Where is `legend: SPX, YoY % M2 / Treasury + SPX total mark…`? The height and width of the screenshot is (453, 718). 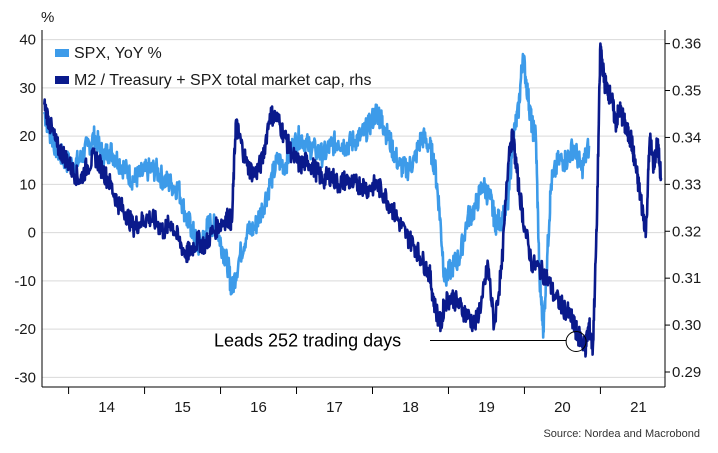 legend: SPX, YoY % M2 / Treasury + SPX total mark… is located at coordinates (213, 67).